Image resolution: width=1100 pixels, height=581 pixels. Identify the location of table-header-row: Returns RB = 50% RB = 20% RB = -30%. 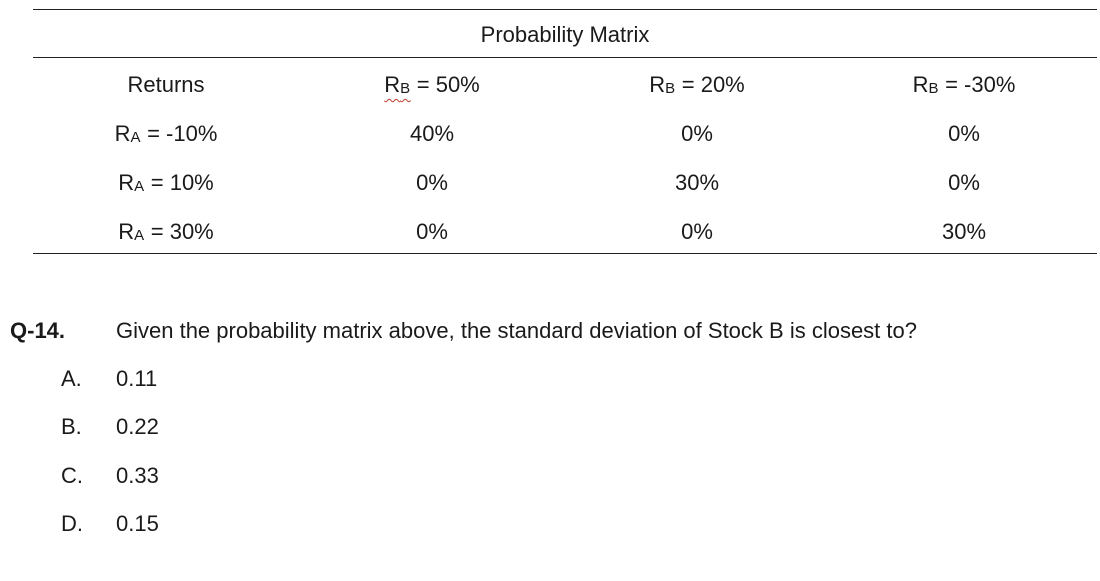
(550, 85).